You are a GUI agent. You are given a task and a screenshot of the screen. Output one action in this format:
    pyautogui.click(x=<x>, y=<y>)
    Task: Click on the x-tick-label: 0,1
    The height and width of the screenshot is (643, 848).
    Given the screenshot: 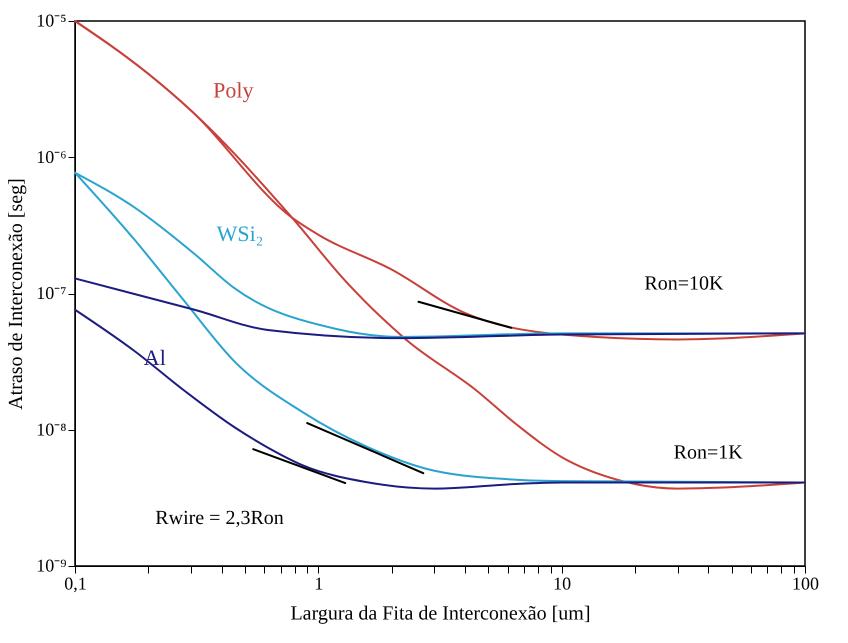 What is the action you would take?
    pyautogui.click(x=75, y=584)
    